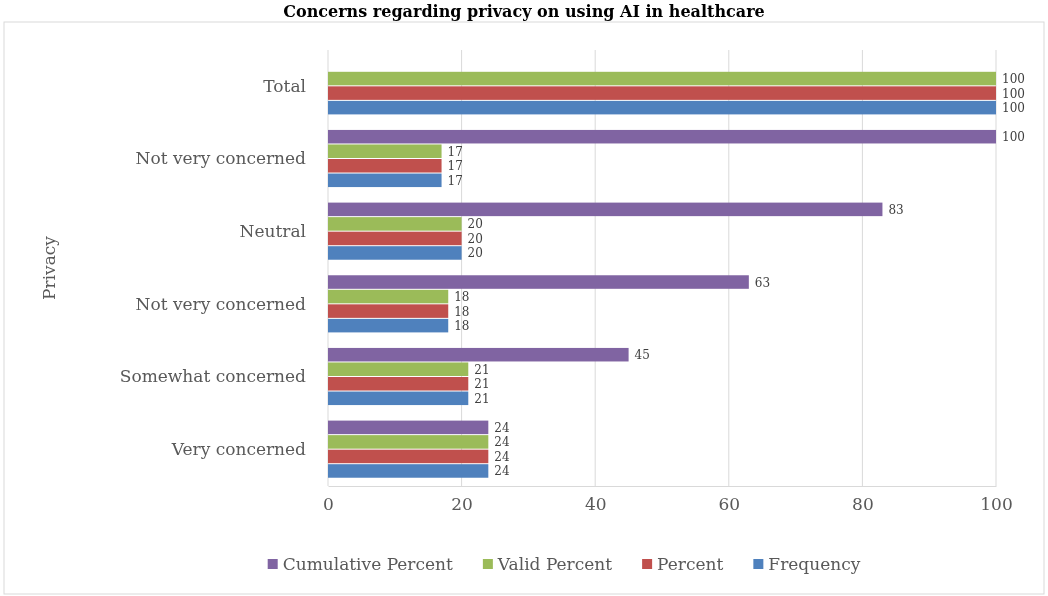 The height and width of the screenshot is (596, 1048). What do you see at coordinates (996, 504) in the screenshot?
I see `x-tick-label: 100` at bounding box center [996, 504].